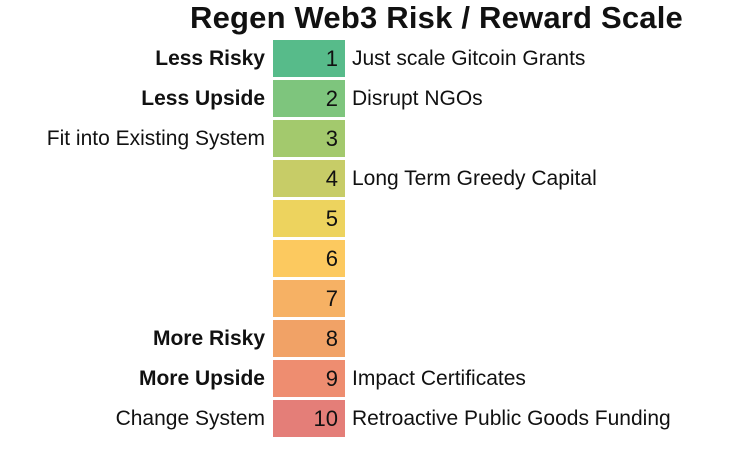 This screenshot has height=459, width=745. I want to click on scale-box: 1, so click(309, 58).